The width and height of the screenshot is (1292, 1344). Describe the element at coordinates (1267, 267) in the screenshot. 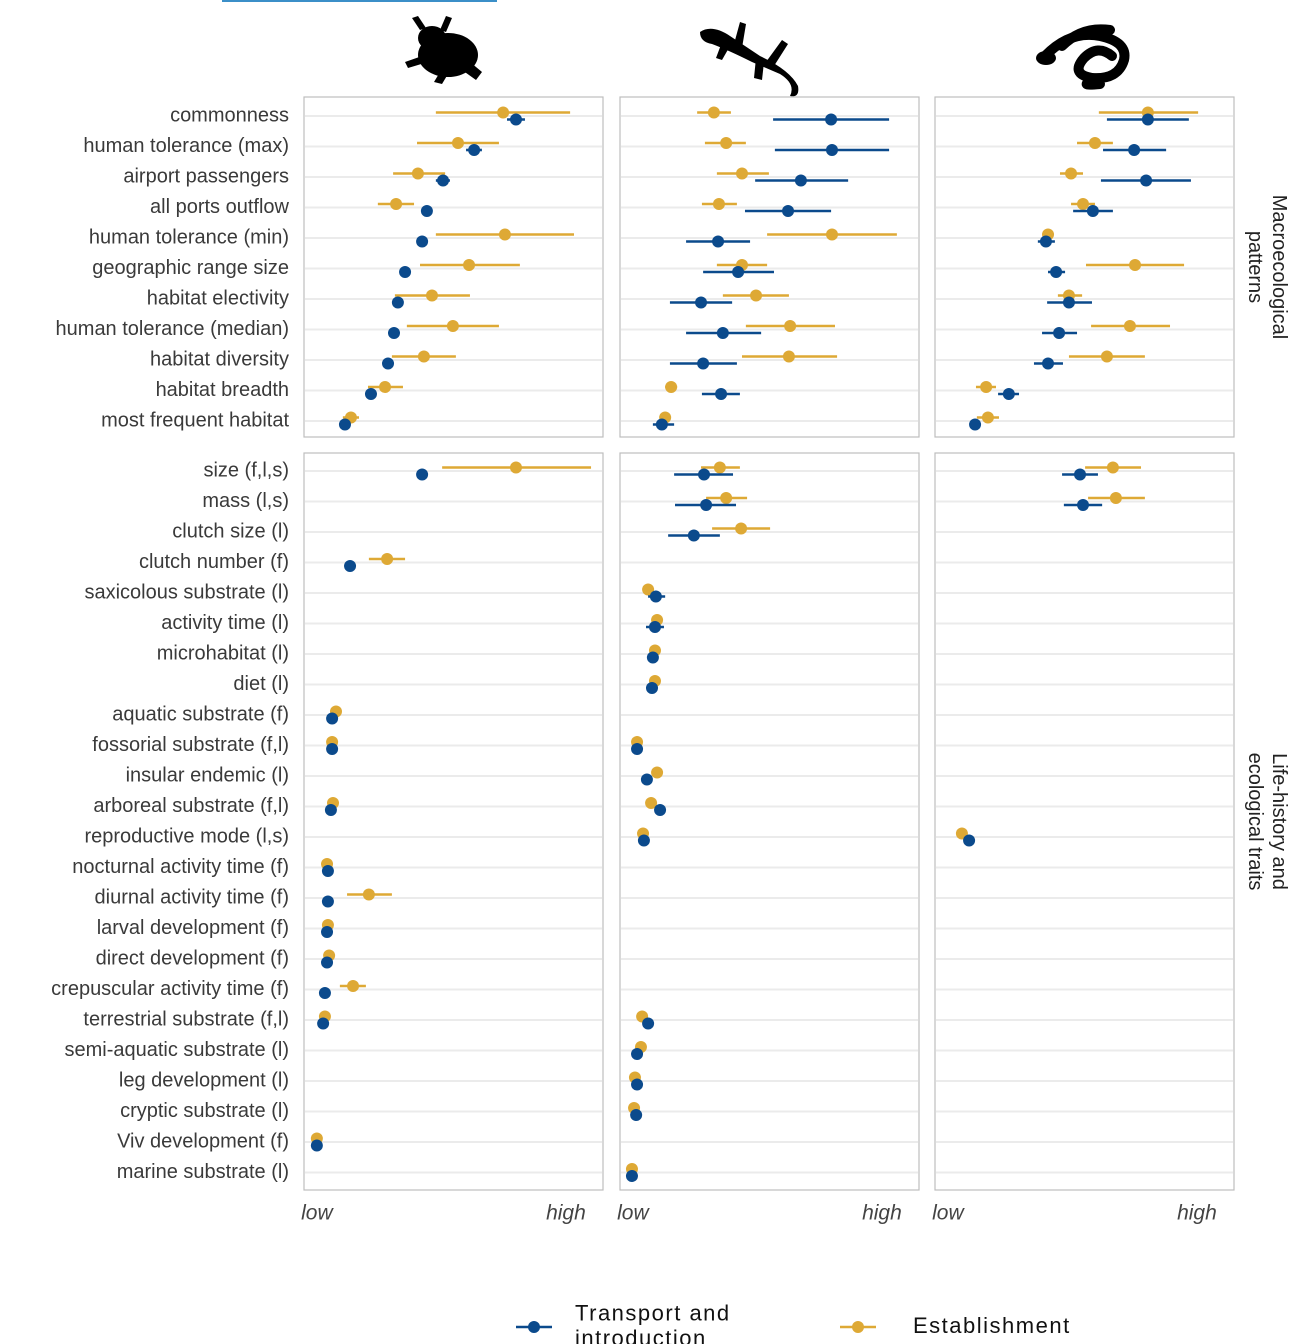

I see `facet-strip-label: Macroecologicalpatterns` at that location.